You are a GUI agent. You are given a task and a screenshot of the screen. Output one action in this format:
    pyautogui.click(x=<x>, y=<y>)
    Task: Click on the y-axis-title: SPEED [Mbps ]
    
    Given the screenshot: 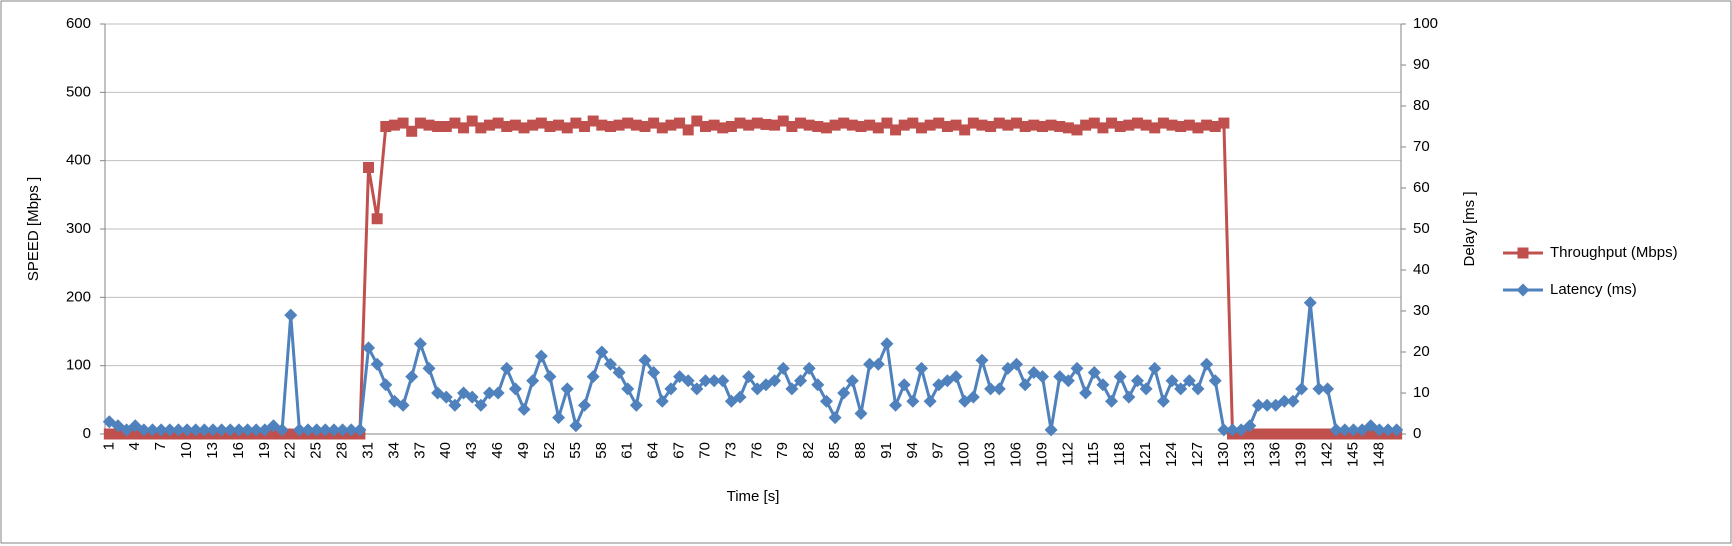 What is the action you would take?
    pyautogui.click(x=33, y=229)
    